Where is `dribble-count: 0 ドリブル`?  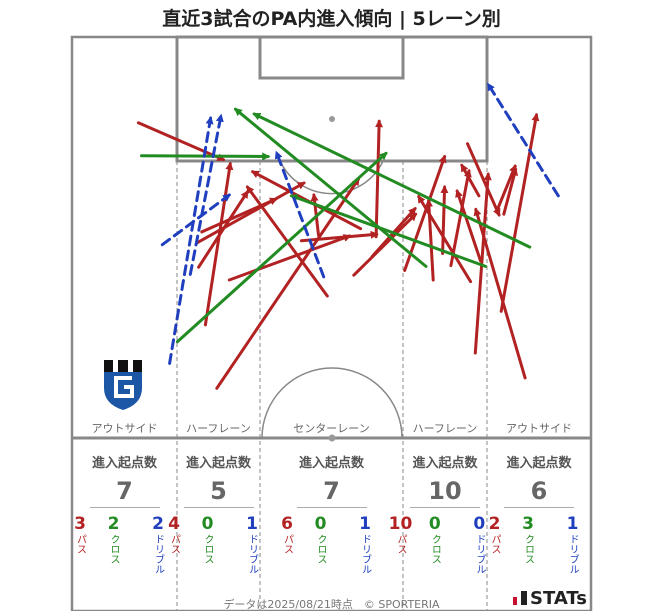 dribble-count: 0 ドリブル is located at coordinates (479, 544).